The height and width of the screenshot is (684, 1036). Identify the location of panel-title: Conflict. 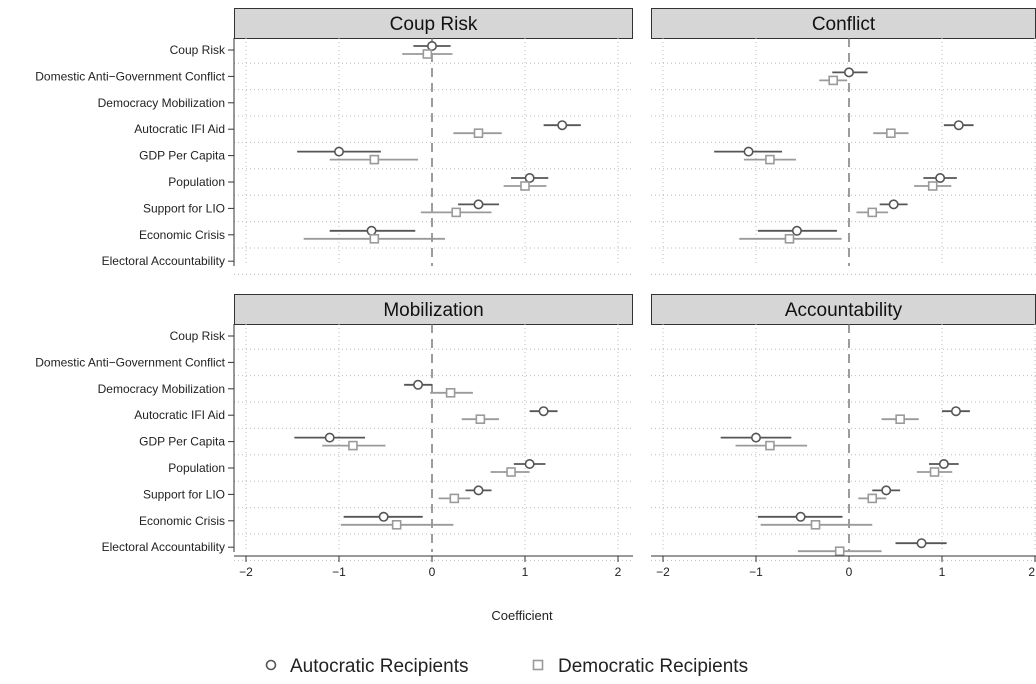
(844, 24).